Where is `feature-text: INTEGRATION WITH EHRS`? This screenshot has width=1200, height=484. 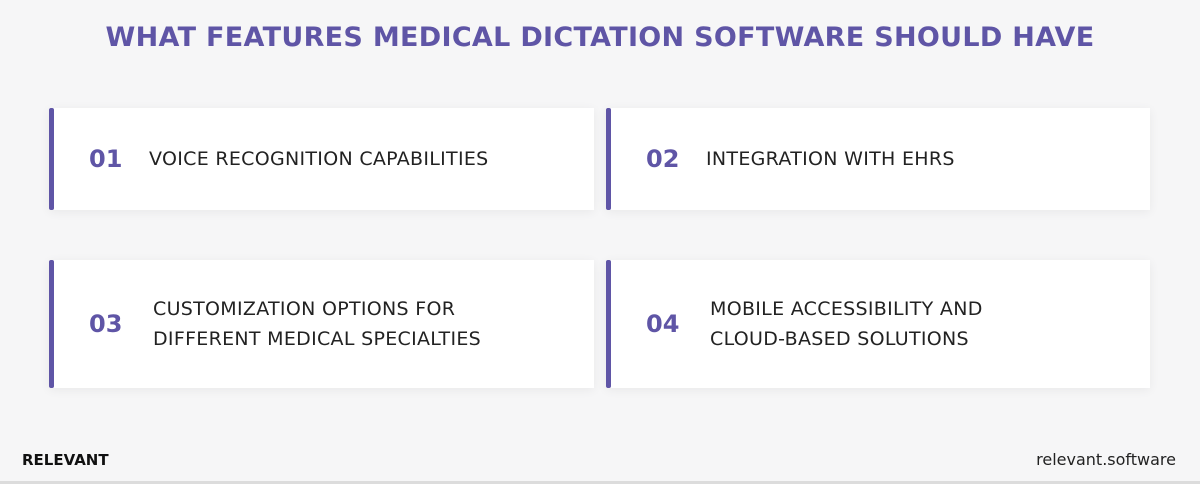
feature-text: INTEGRATION WITH EHRS is located at coordinates (830, 159).